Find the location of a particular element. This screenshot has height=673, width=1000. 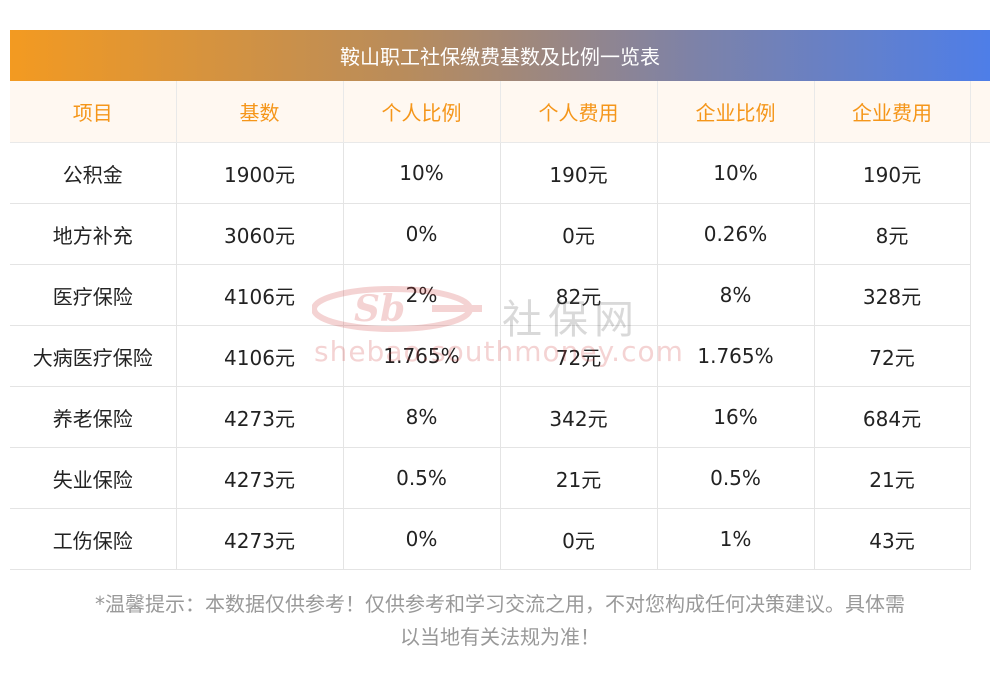

cell-personal-ratio: 0.5% is located at coordinates (422, 478).